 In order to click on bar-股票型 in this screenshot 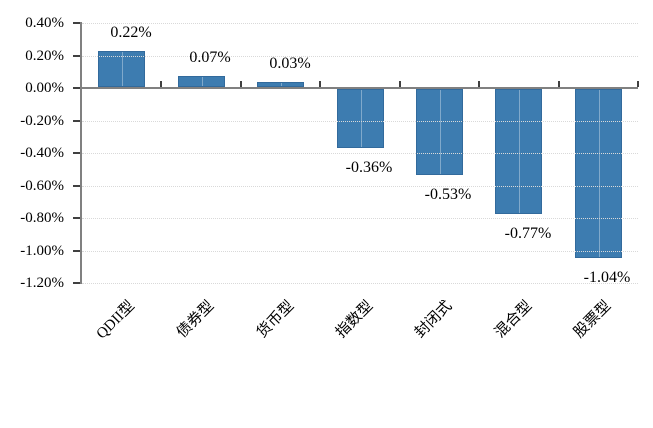, I will do `click(598, 173)`.